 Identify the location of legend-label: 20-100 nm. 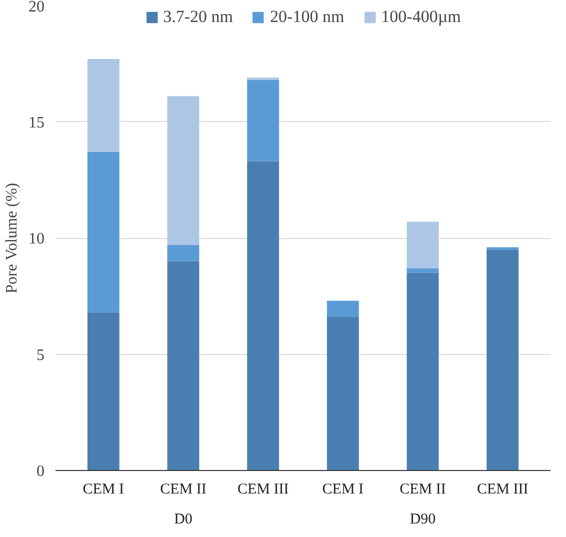
(307, 17).